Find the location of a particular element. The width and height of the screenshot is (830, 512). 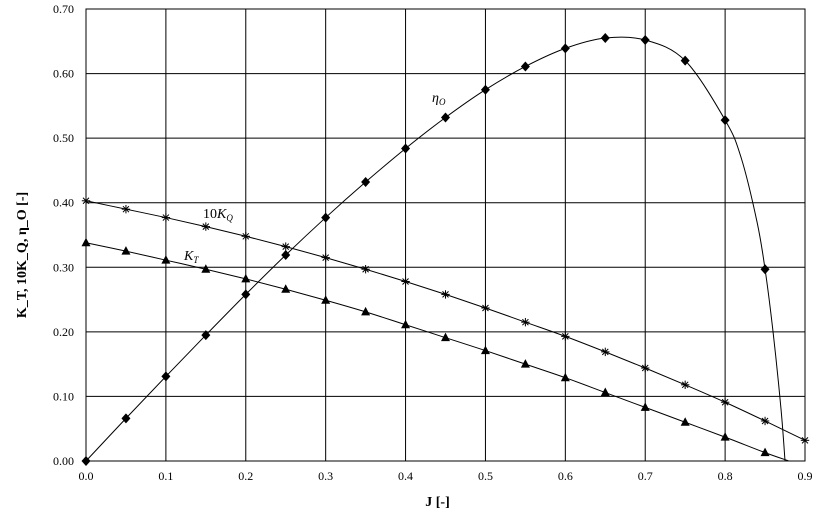

series-label-10k-q: 10KQ is located at coordinates (218, 215).